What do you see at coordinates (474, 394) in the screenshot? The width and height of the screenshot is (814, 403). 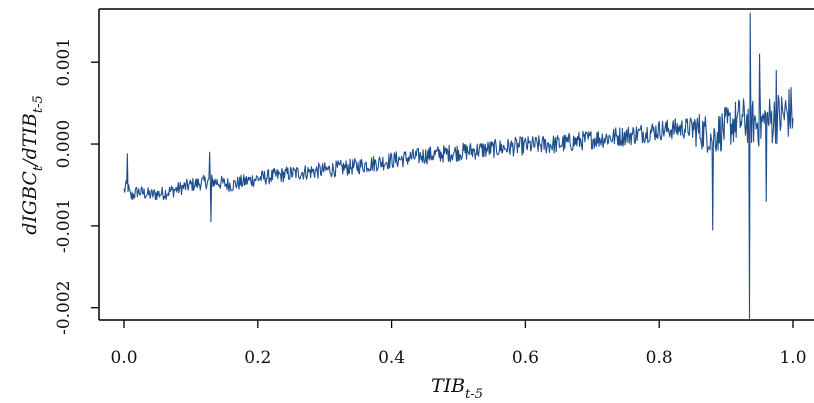 I see `x-axis-title-sub: t-5` at bounding box center [474, 394].